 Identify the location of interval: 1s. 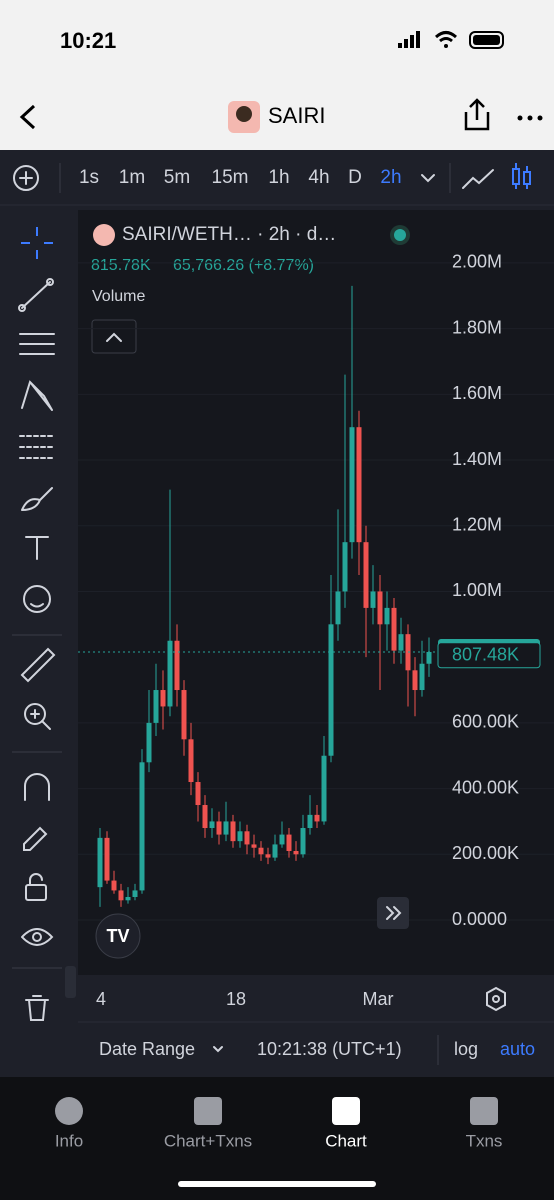
(89, 177).